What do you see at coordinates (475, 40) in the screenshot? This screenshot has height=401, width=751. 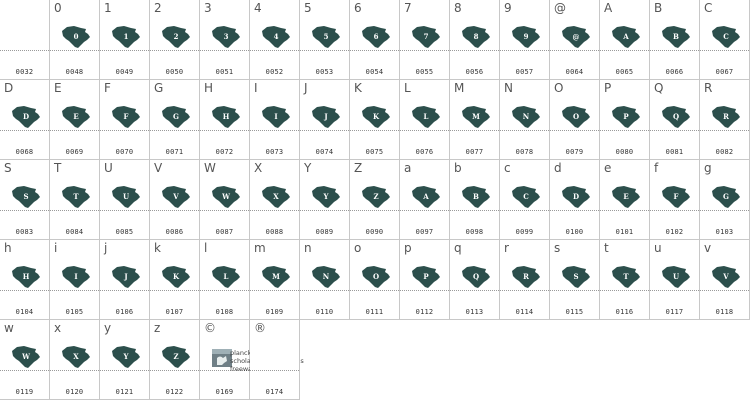 I see `glyph-cell: 8 8 0056` at bounding box center [475, 40].